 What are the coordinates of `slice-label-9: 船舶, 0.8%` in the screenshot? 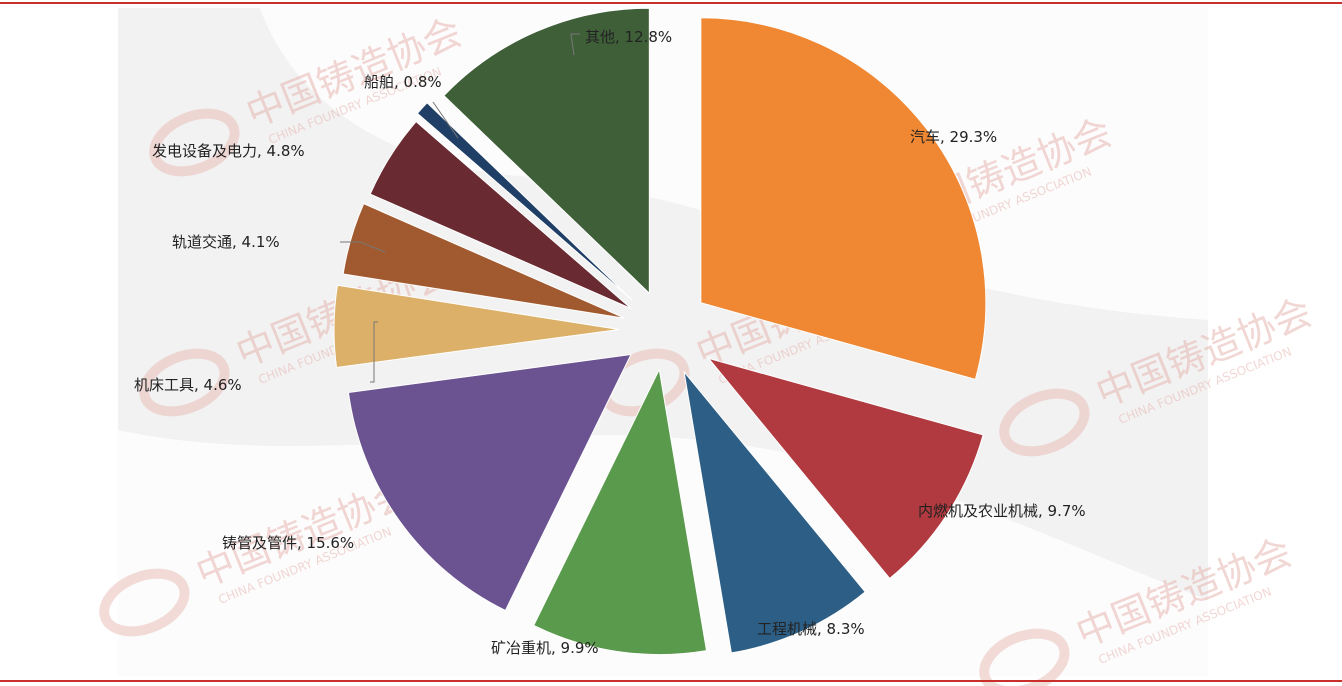 It's located at (403, 82).